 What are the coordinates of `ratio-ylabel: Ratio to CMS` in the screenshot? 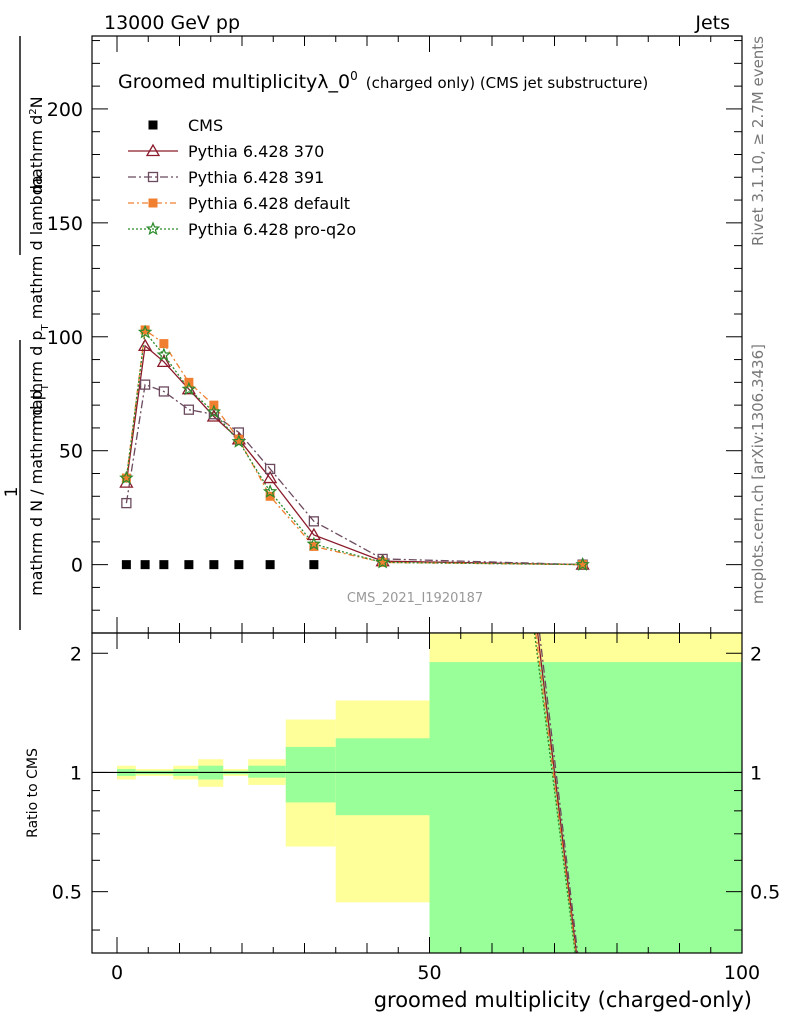 It's located at (33, 793).